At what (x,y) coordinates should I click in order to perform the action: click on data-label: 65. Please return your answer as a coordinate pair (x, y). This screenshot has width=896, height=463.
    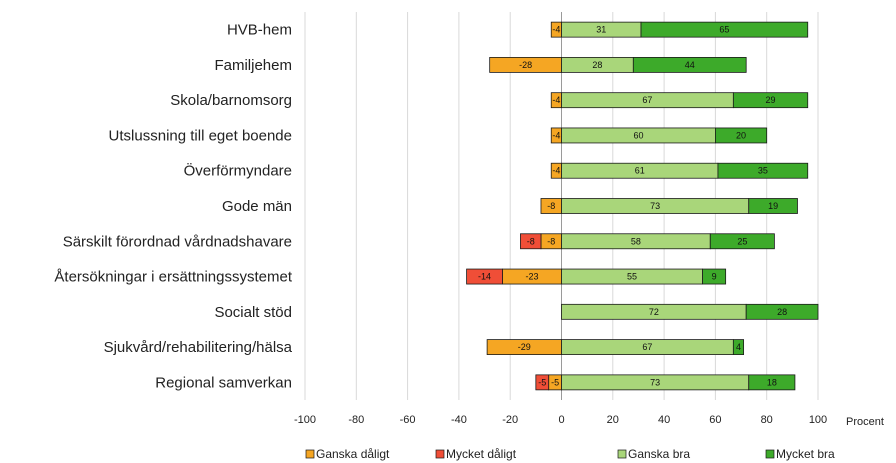
    Looking at the image, I should click on (724, 30).